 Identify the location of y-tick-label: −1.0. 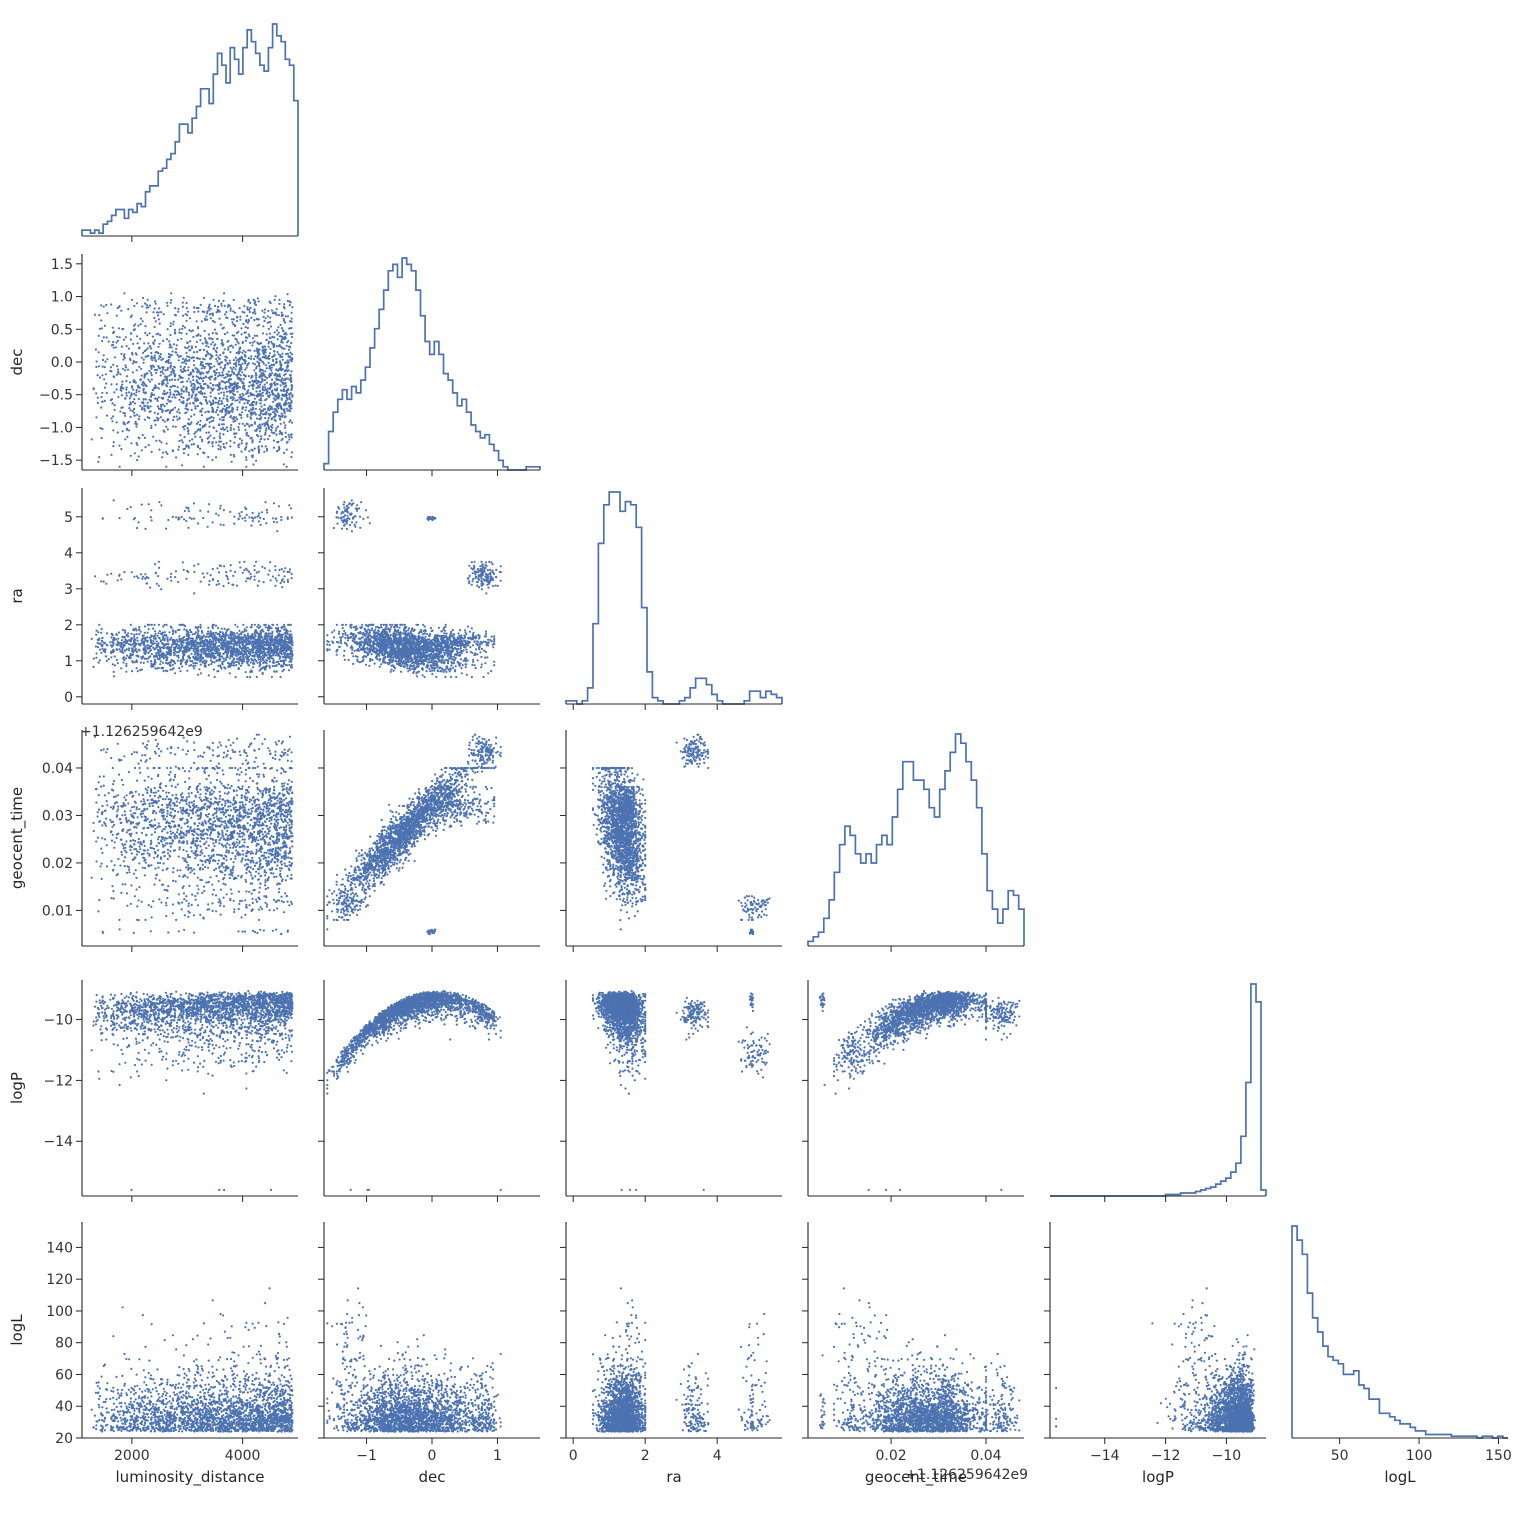
(56, 428).